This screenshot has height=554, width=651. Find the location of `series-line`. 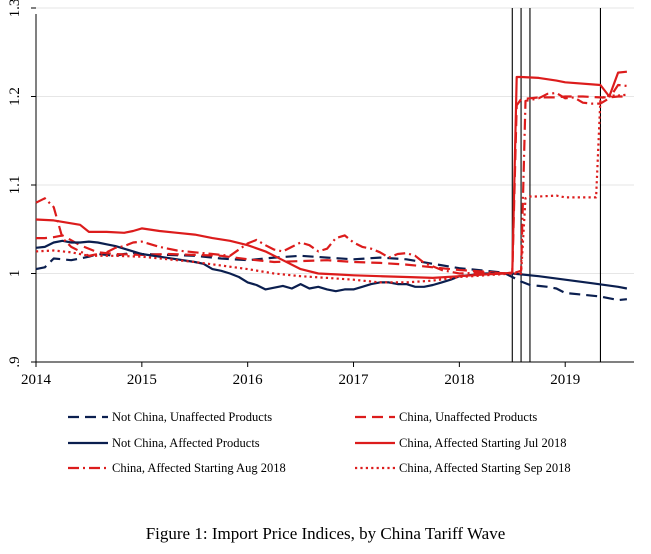

series-line is located at coordinates (331, 266).